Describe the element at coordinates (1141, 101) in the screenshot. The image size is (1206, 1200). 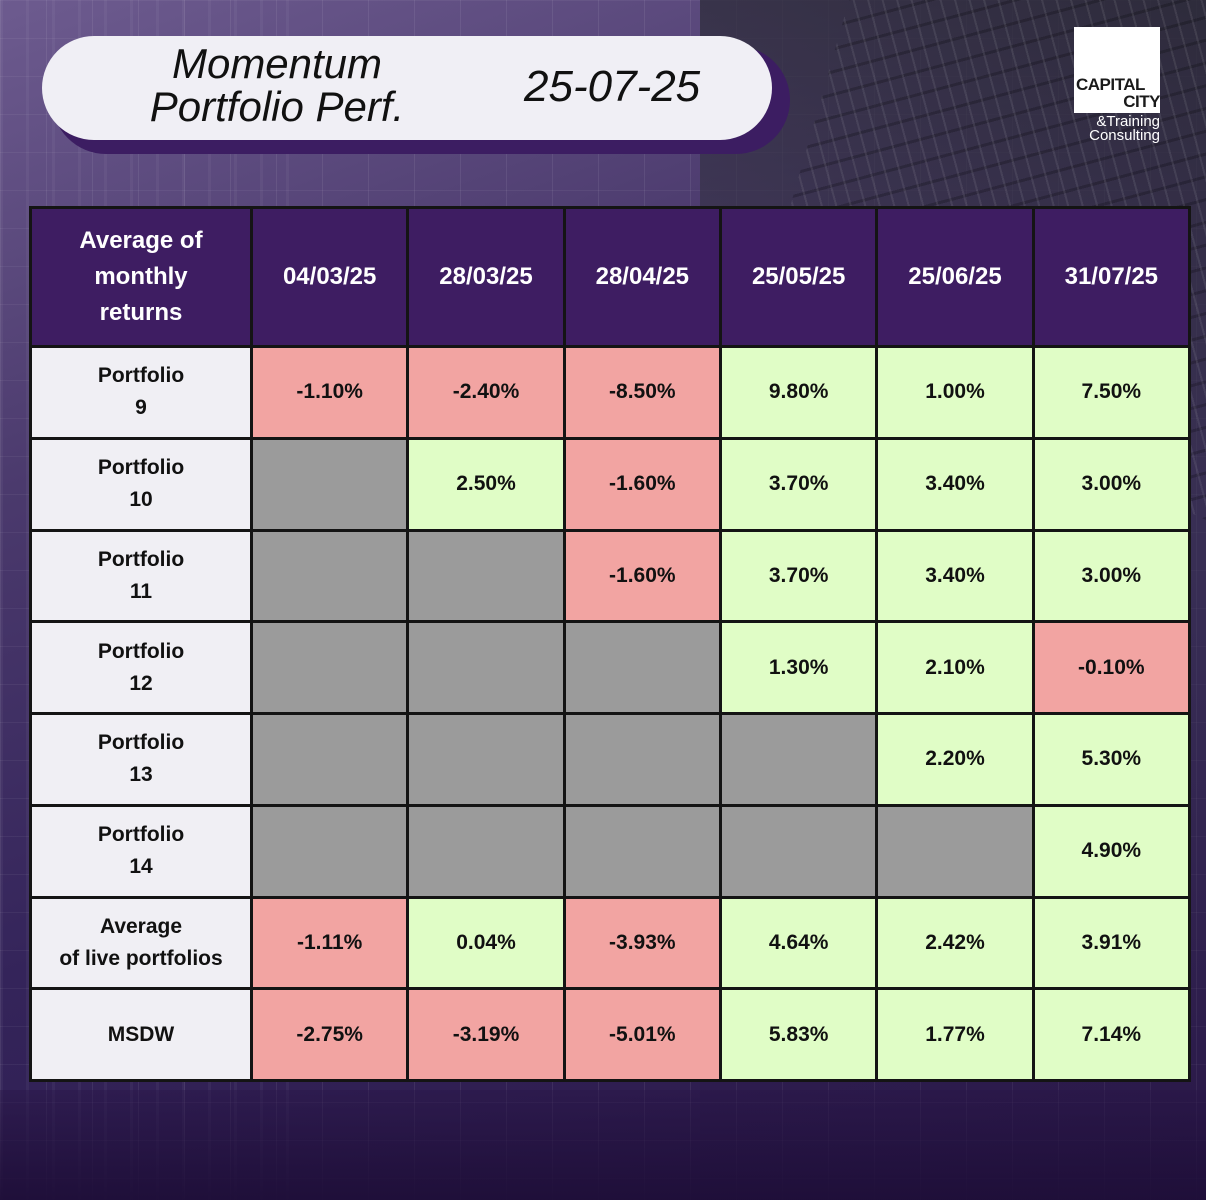
I see `logo-line-2: CITY` at that location.